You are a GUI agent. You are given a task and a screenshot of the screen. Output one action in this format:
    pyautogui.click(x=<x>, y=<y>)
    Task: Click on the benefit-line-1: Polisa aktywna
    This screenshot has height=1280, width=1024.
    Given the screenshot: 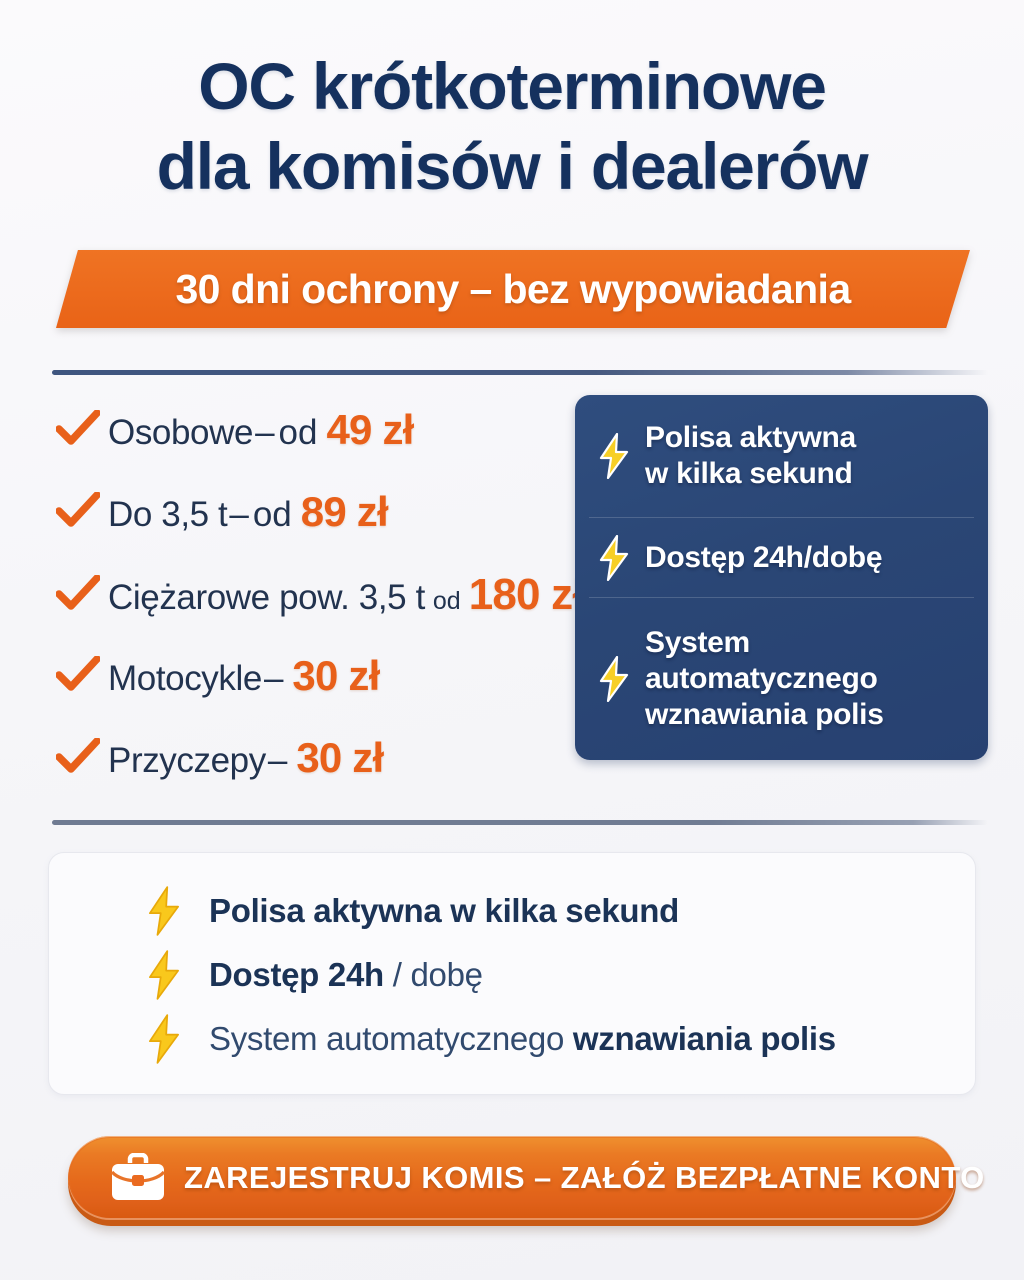 What is the action you would take?
    pyautogui.click(x=750, y=437)
    